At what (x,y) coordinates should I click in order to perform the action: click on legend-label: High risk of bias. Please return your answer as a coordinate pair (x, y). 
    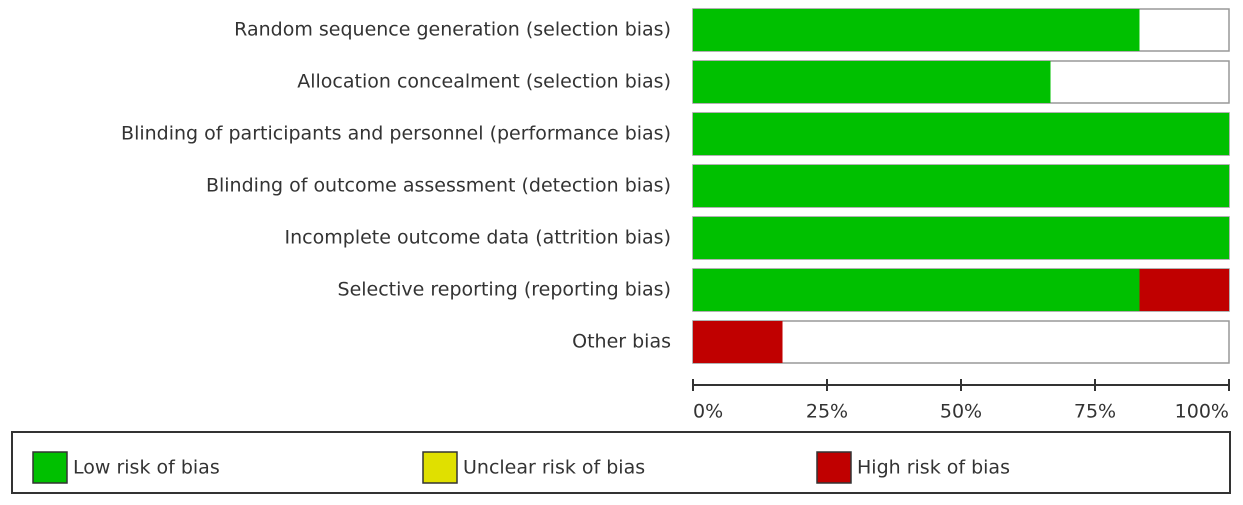
    Looking at the image, I should click on (933, 468).